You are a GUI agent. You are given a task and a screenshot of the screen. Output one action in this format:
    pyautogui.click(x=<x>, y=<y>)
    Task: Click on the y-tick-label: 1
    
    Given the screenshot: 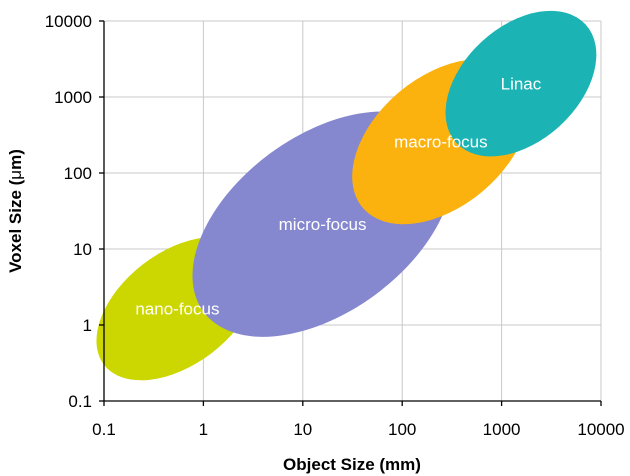 What is the action you would take?
    pyautogui.click(x=87, y=325)
    